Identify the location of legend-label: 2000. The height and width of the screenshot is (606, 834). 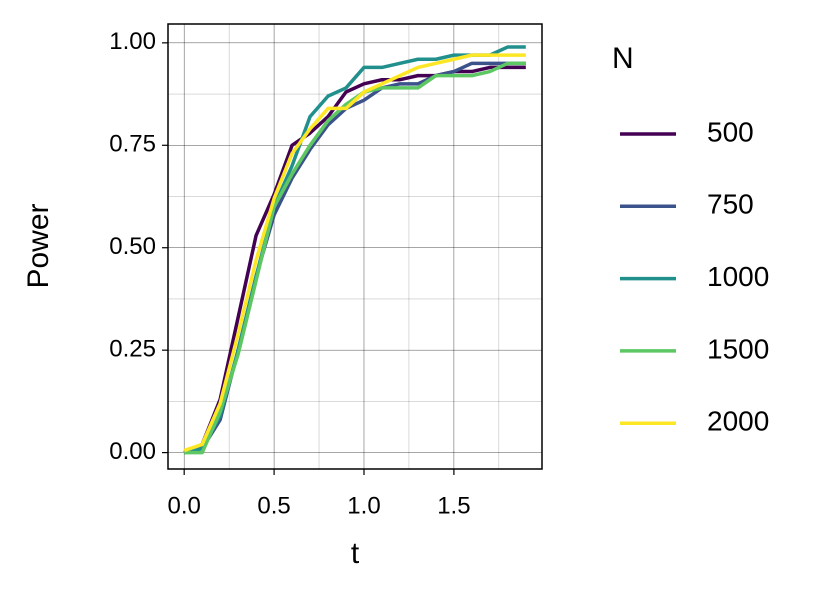
(738, 421).